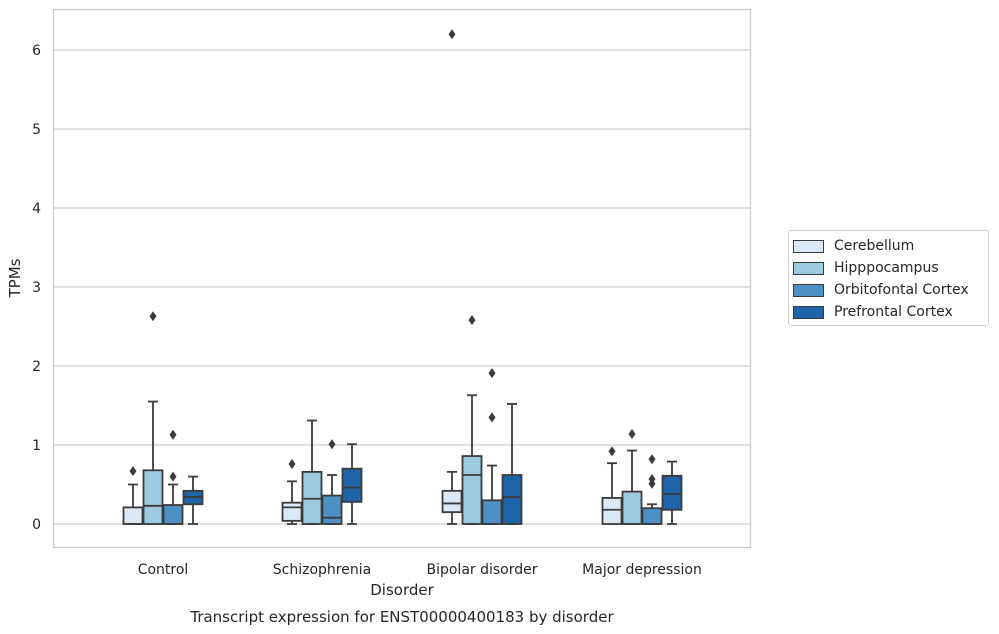 The width and height of the screenshot is (999, 634). I want to click on y-tick-label: 6, so click(36, 51).